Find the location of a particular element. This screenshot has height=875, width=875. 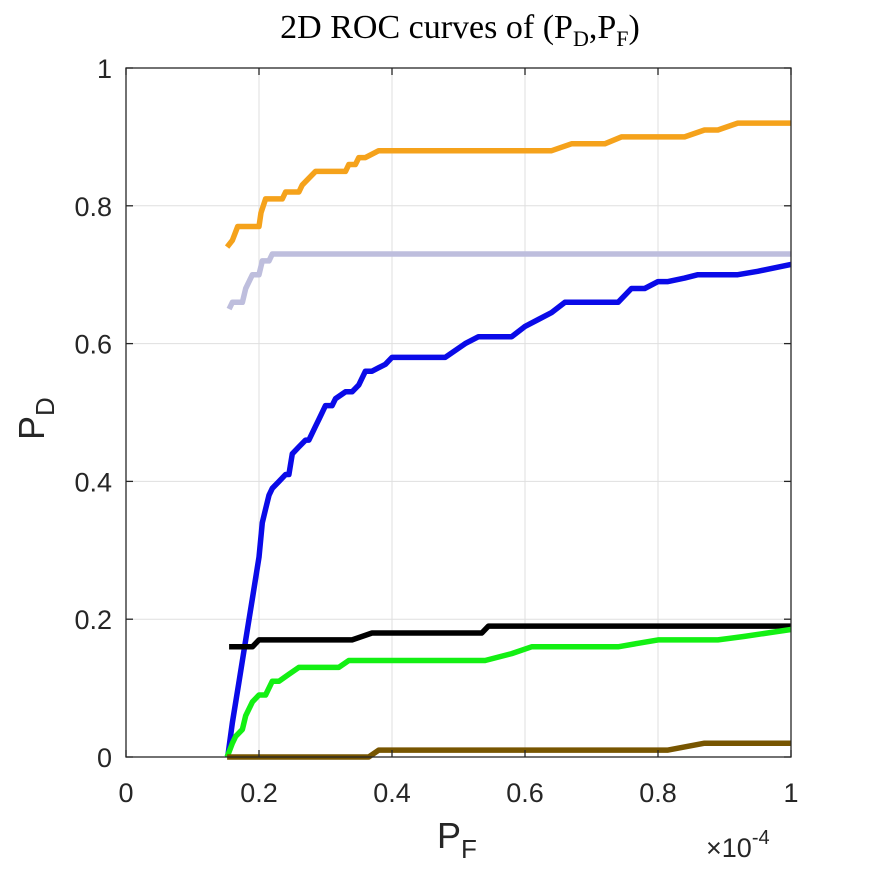

y-tick-label: 0 is located at coordinates (104, 758).